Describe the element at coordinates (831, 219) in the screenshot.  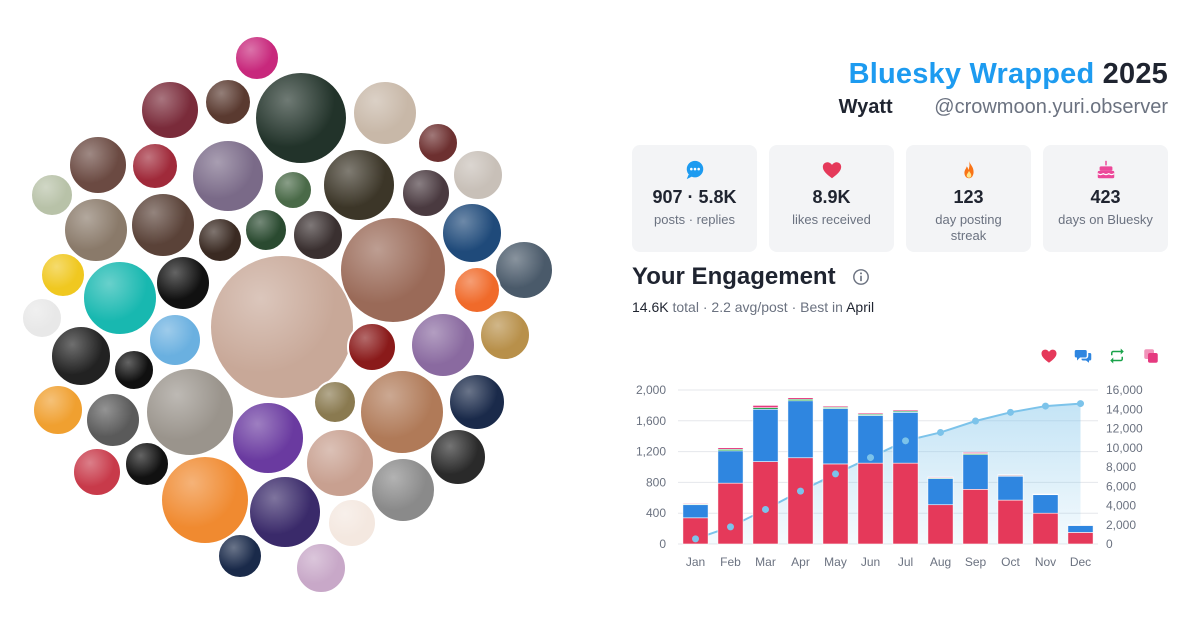
I see `stat-label: likes received` at that location.